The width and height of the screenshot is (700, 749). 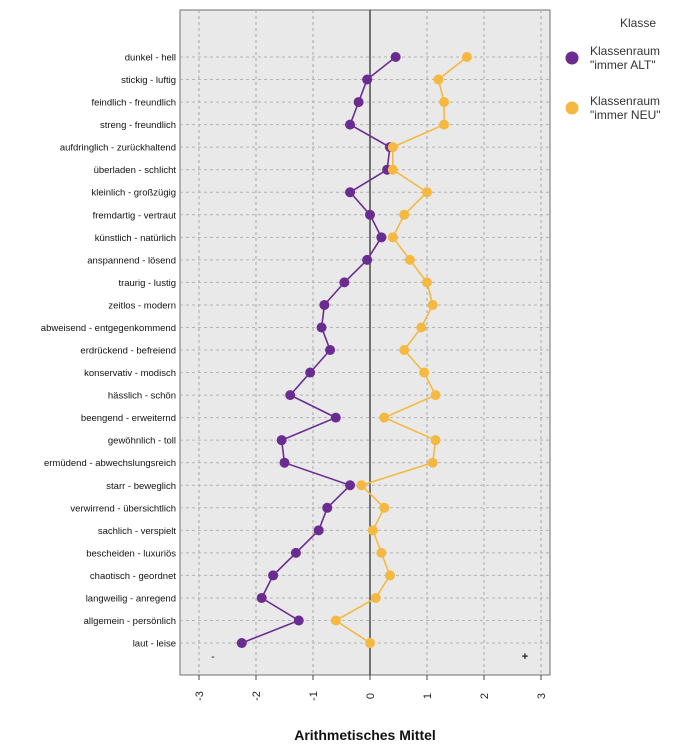 I want to click on legend-label-1-line1: Klassenraum, so click(x=625, y=101).